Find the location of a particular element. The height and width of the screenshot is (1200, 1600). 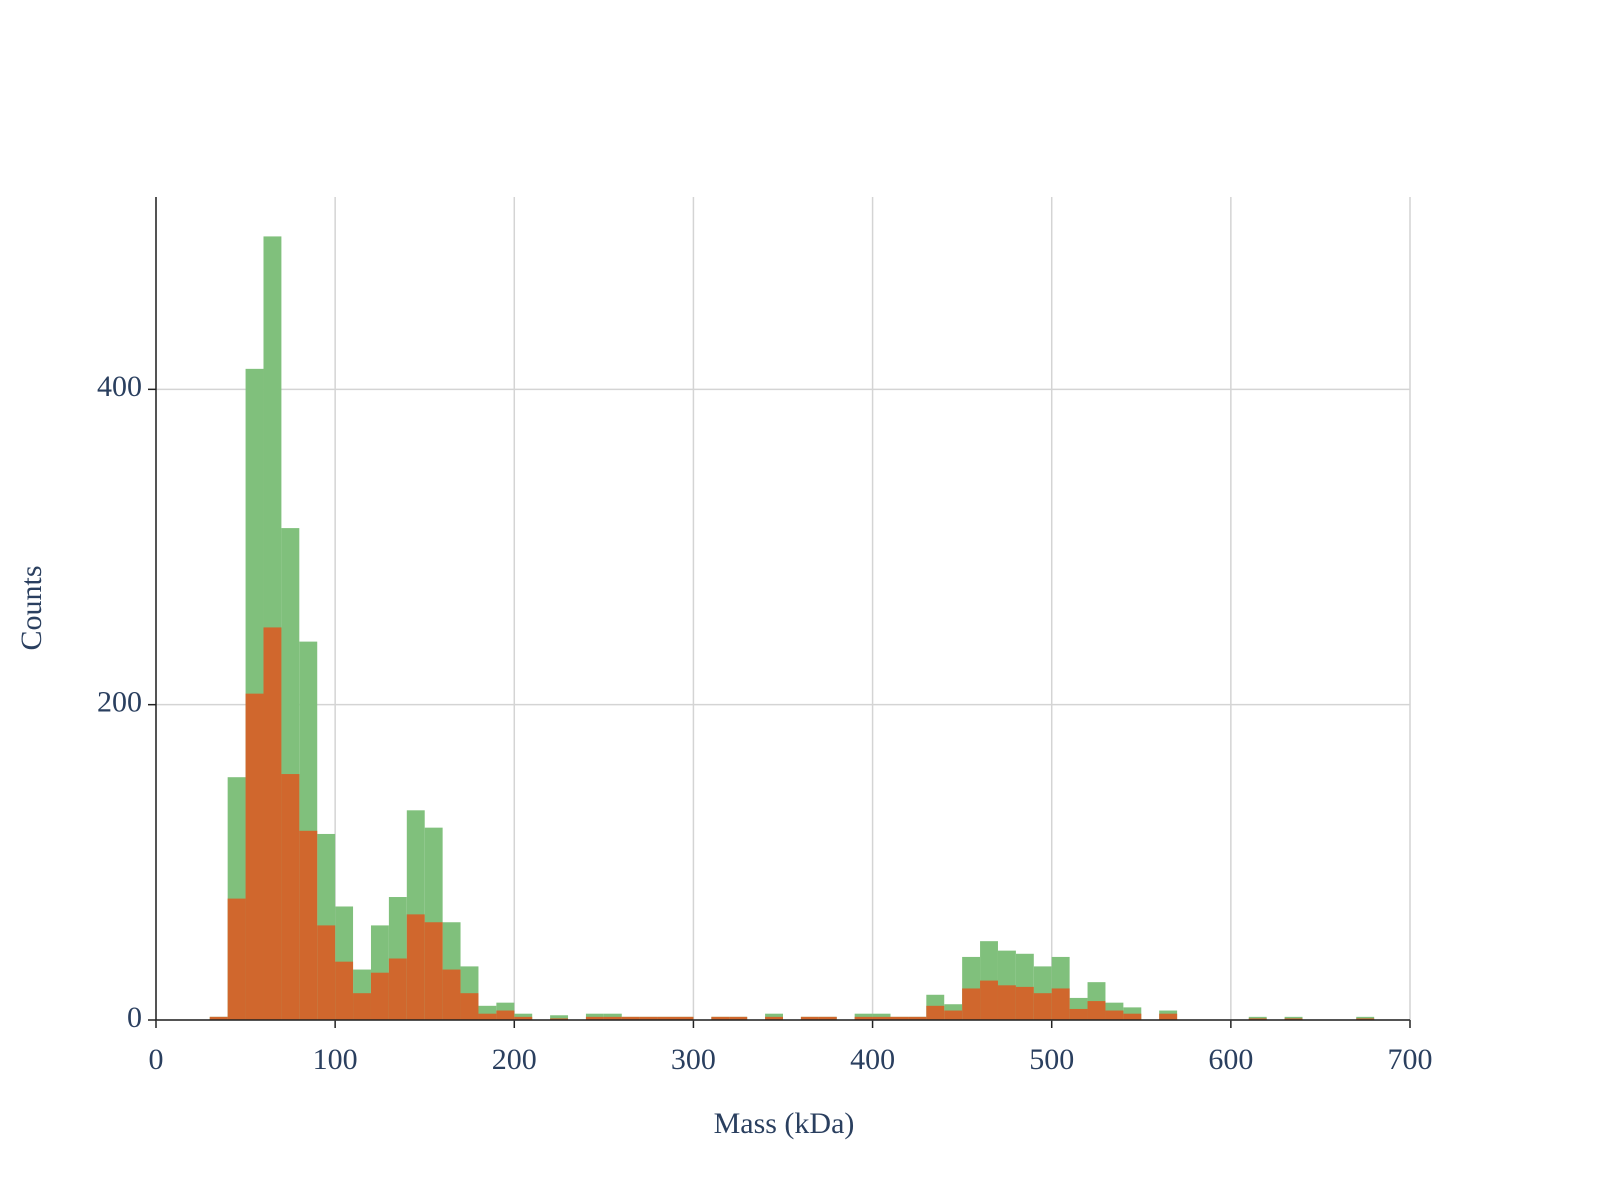

x-tick-label: 400 is located at coordinates (872, 1059).